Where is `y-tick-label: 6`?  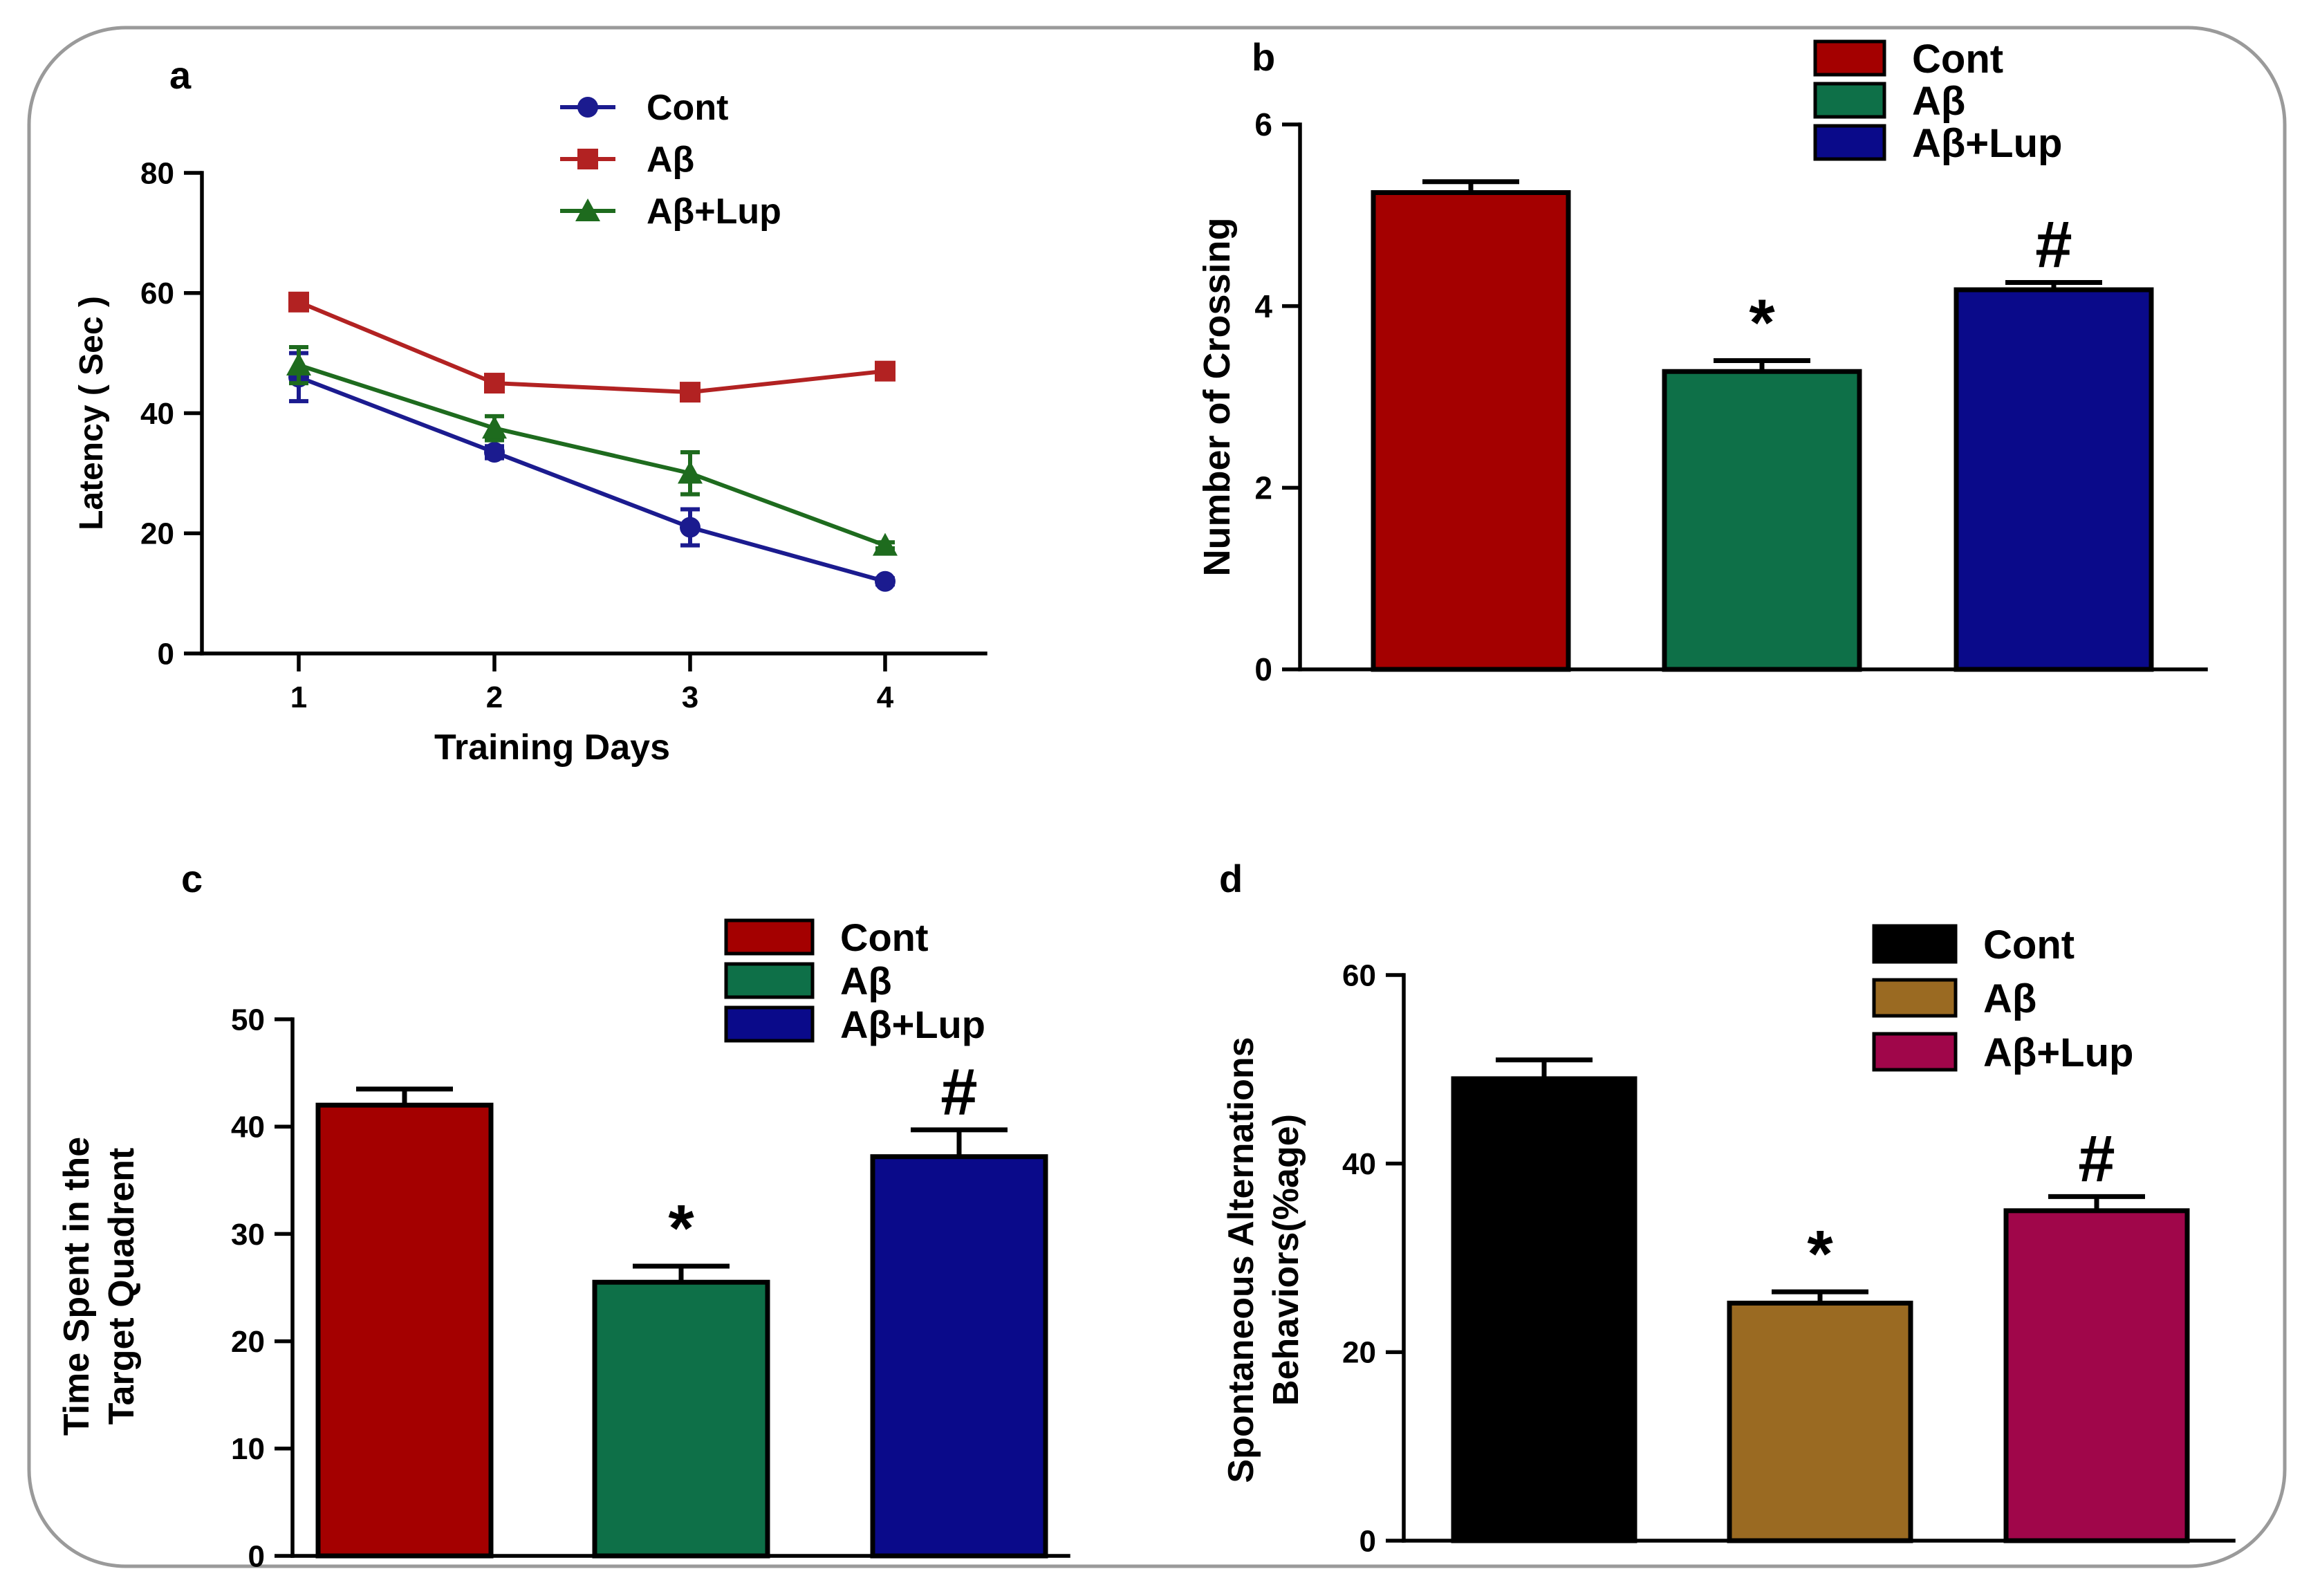 y-tick-label: 6 is located at coordinates (1263, 124).